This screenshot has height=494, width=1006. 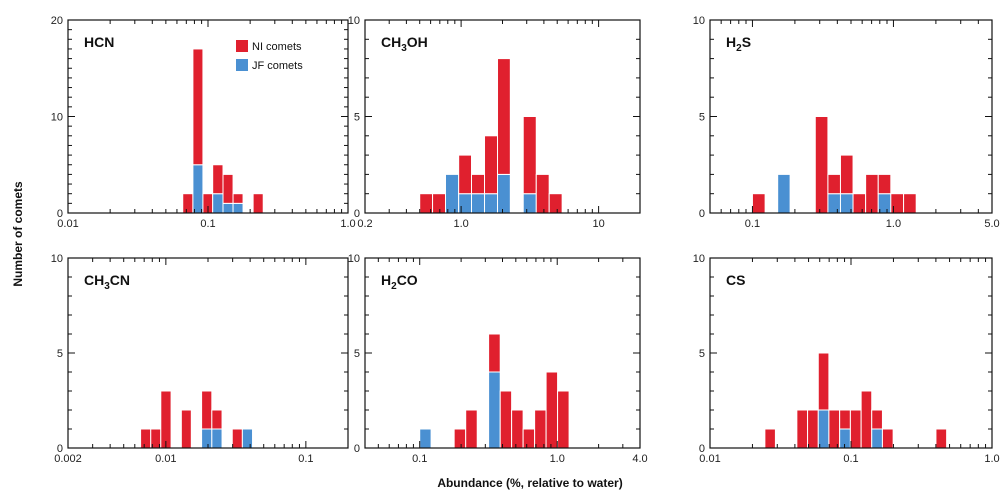 What do you see at coordinates (200, 359) in the screenshot?
I see `histogram-panel-4: 0.002 0.01 0.1 0 5 10 CH3CN` at bounding box center [200, 359].